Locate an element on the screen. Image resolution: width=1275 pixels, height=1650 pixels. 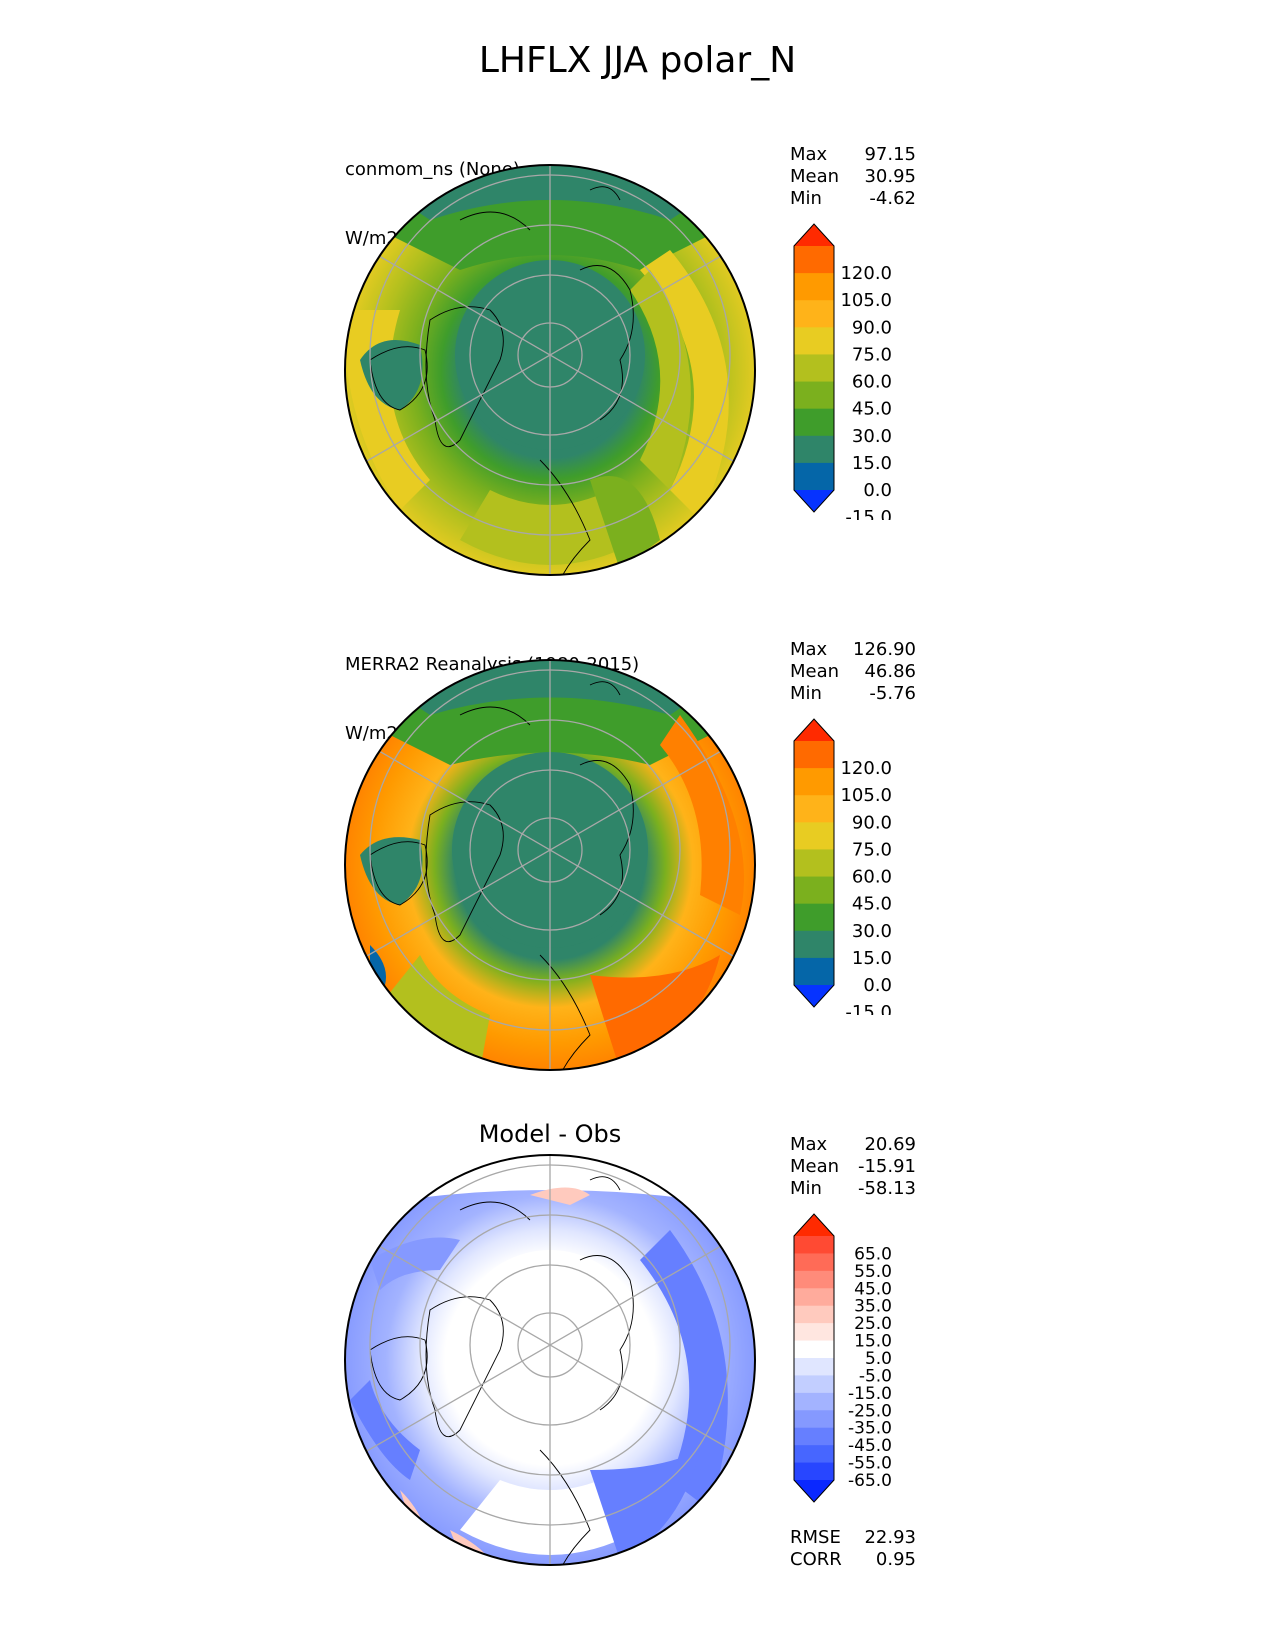
panel-2-units: W/m2 is located at coordinates (371, 733).